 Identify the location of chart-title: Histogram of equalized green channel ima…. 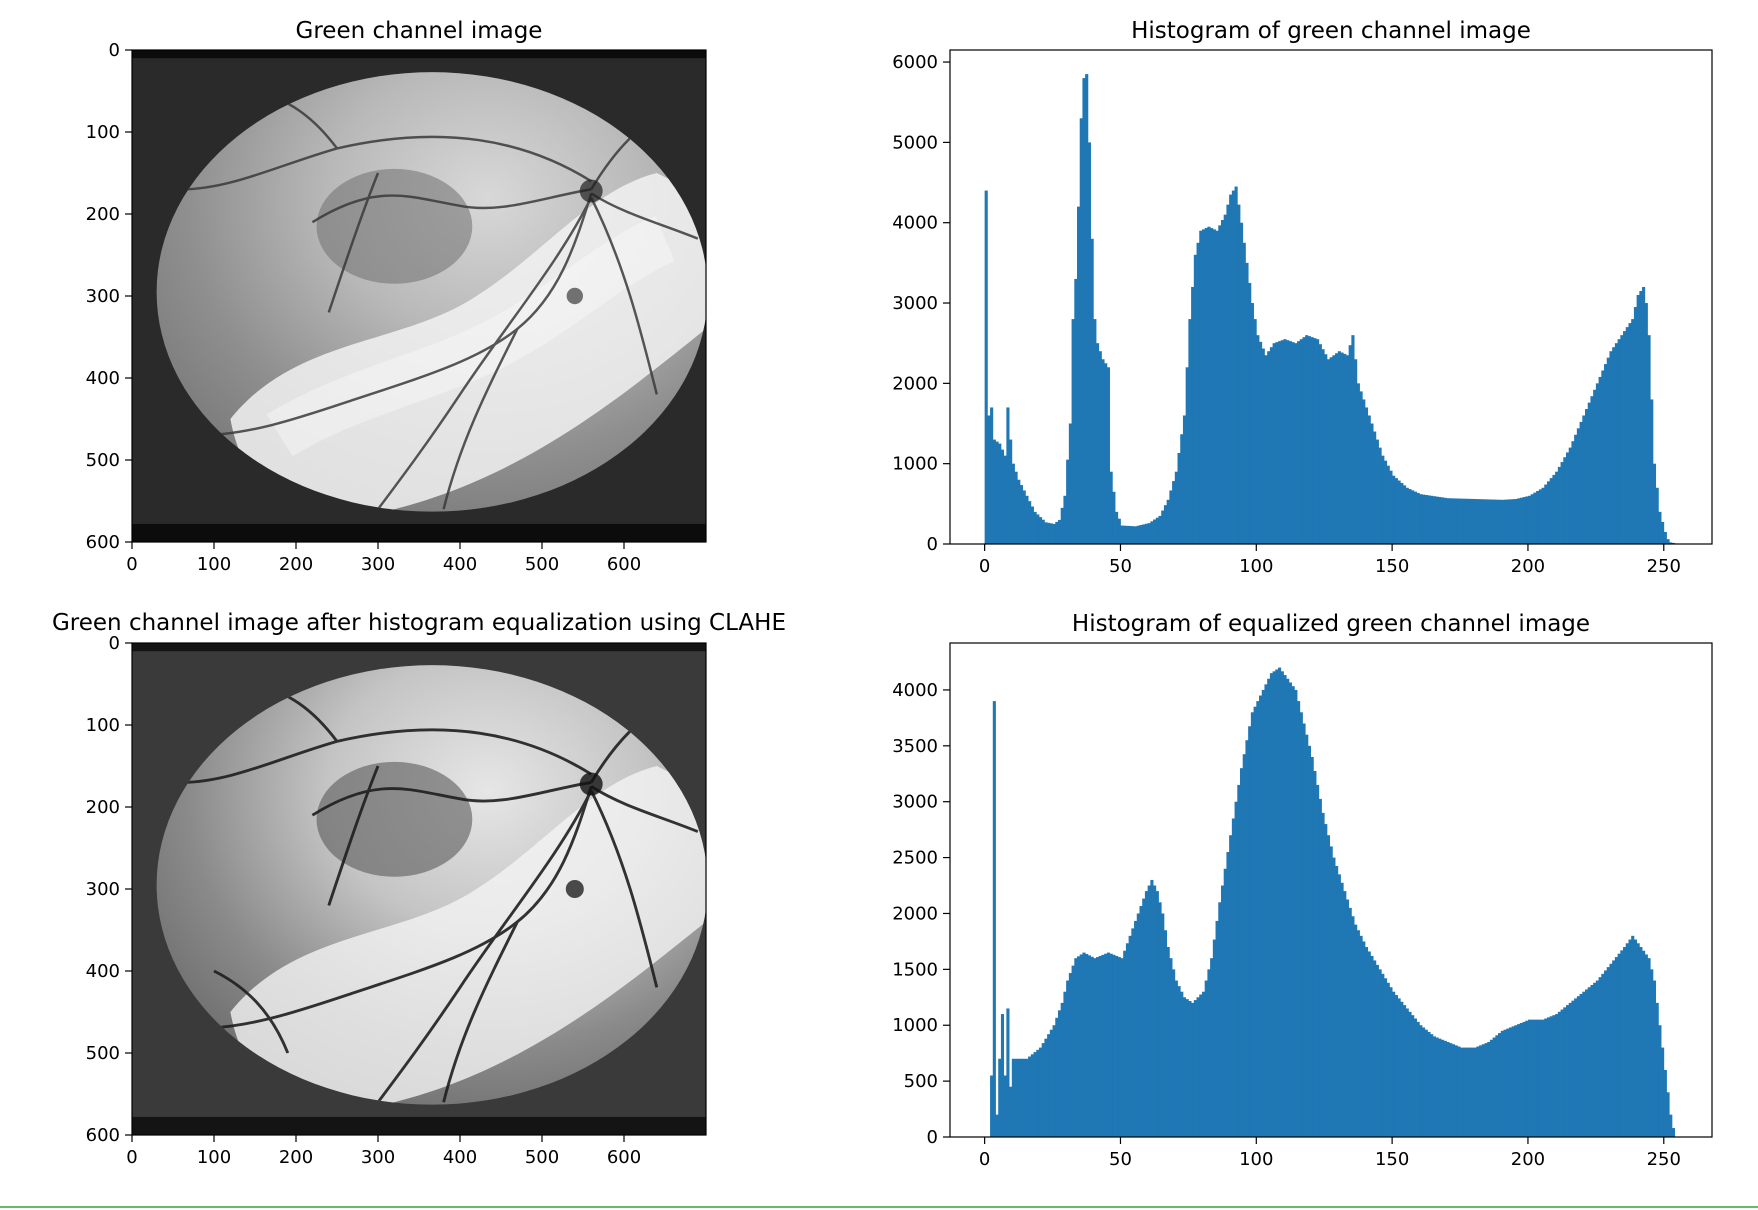
(1331, 624).